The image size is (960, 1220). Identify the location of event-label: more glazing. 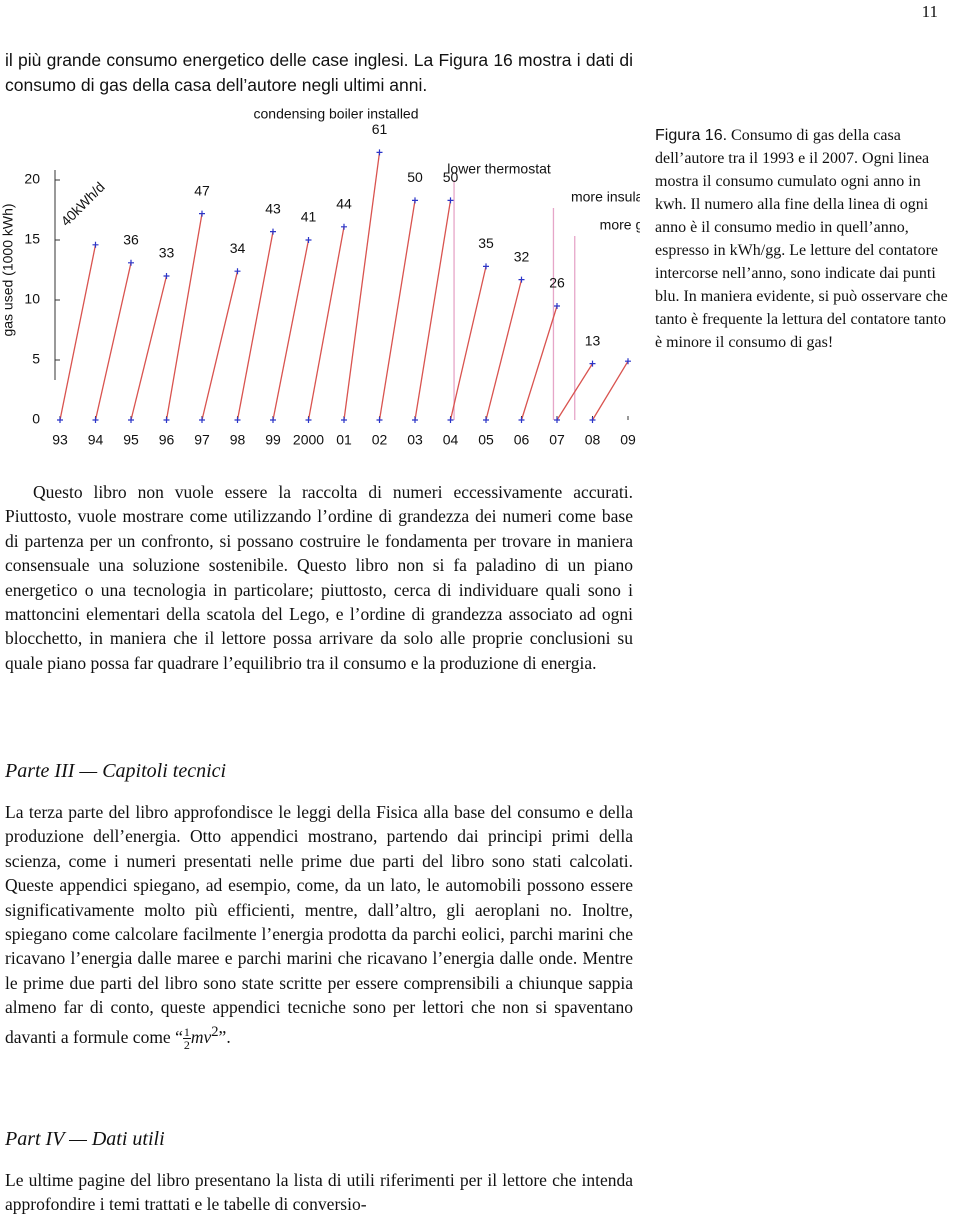
(620, 225).